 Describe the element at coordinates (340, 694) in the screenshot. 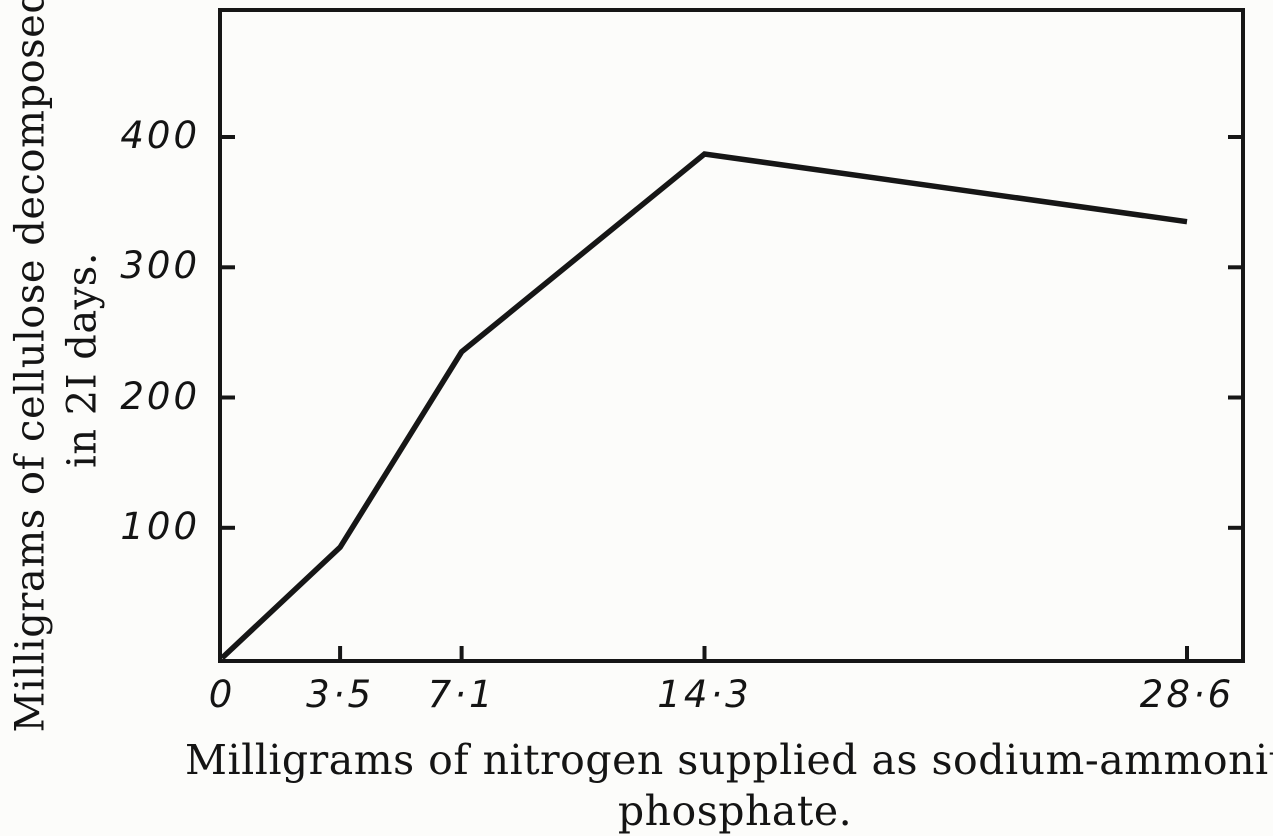

I see `x-tick-label-3.5: 3·5` at that location.